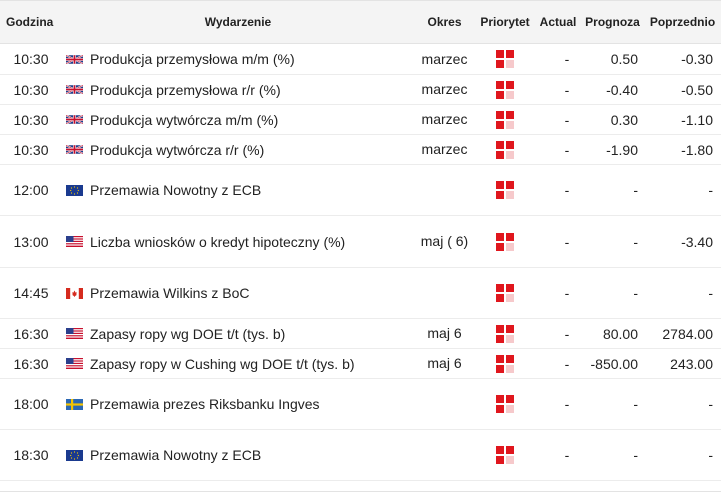  I want to click on row-event: Zapasy ropy wg DOE t/t (tys. b), so click(238, 333).